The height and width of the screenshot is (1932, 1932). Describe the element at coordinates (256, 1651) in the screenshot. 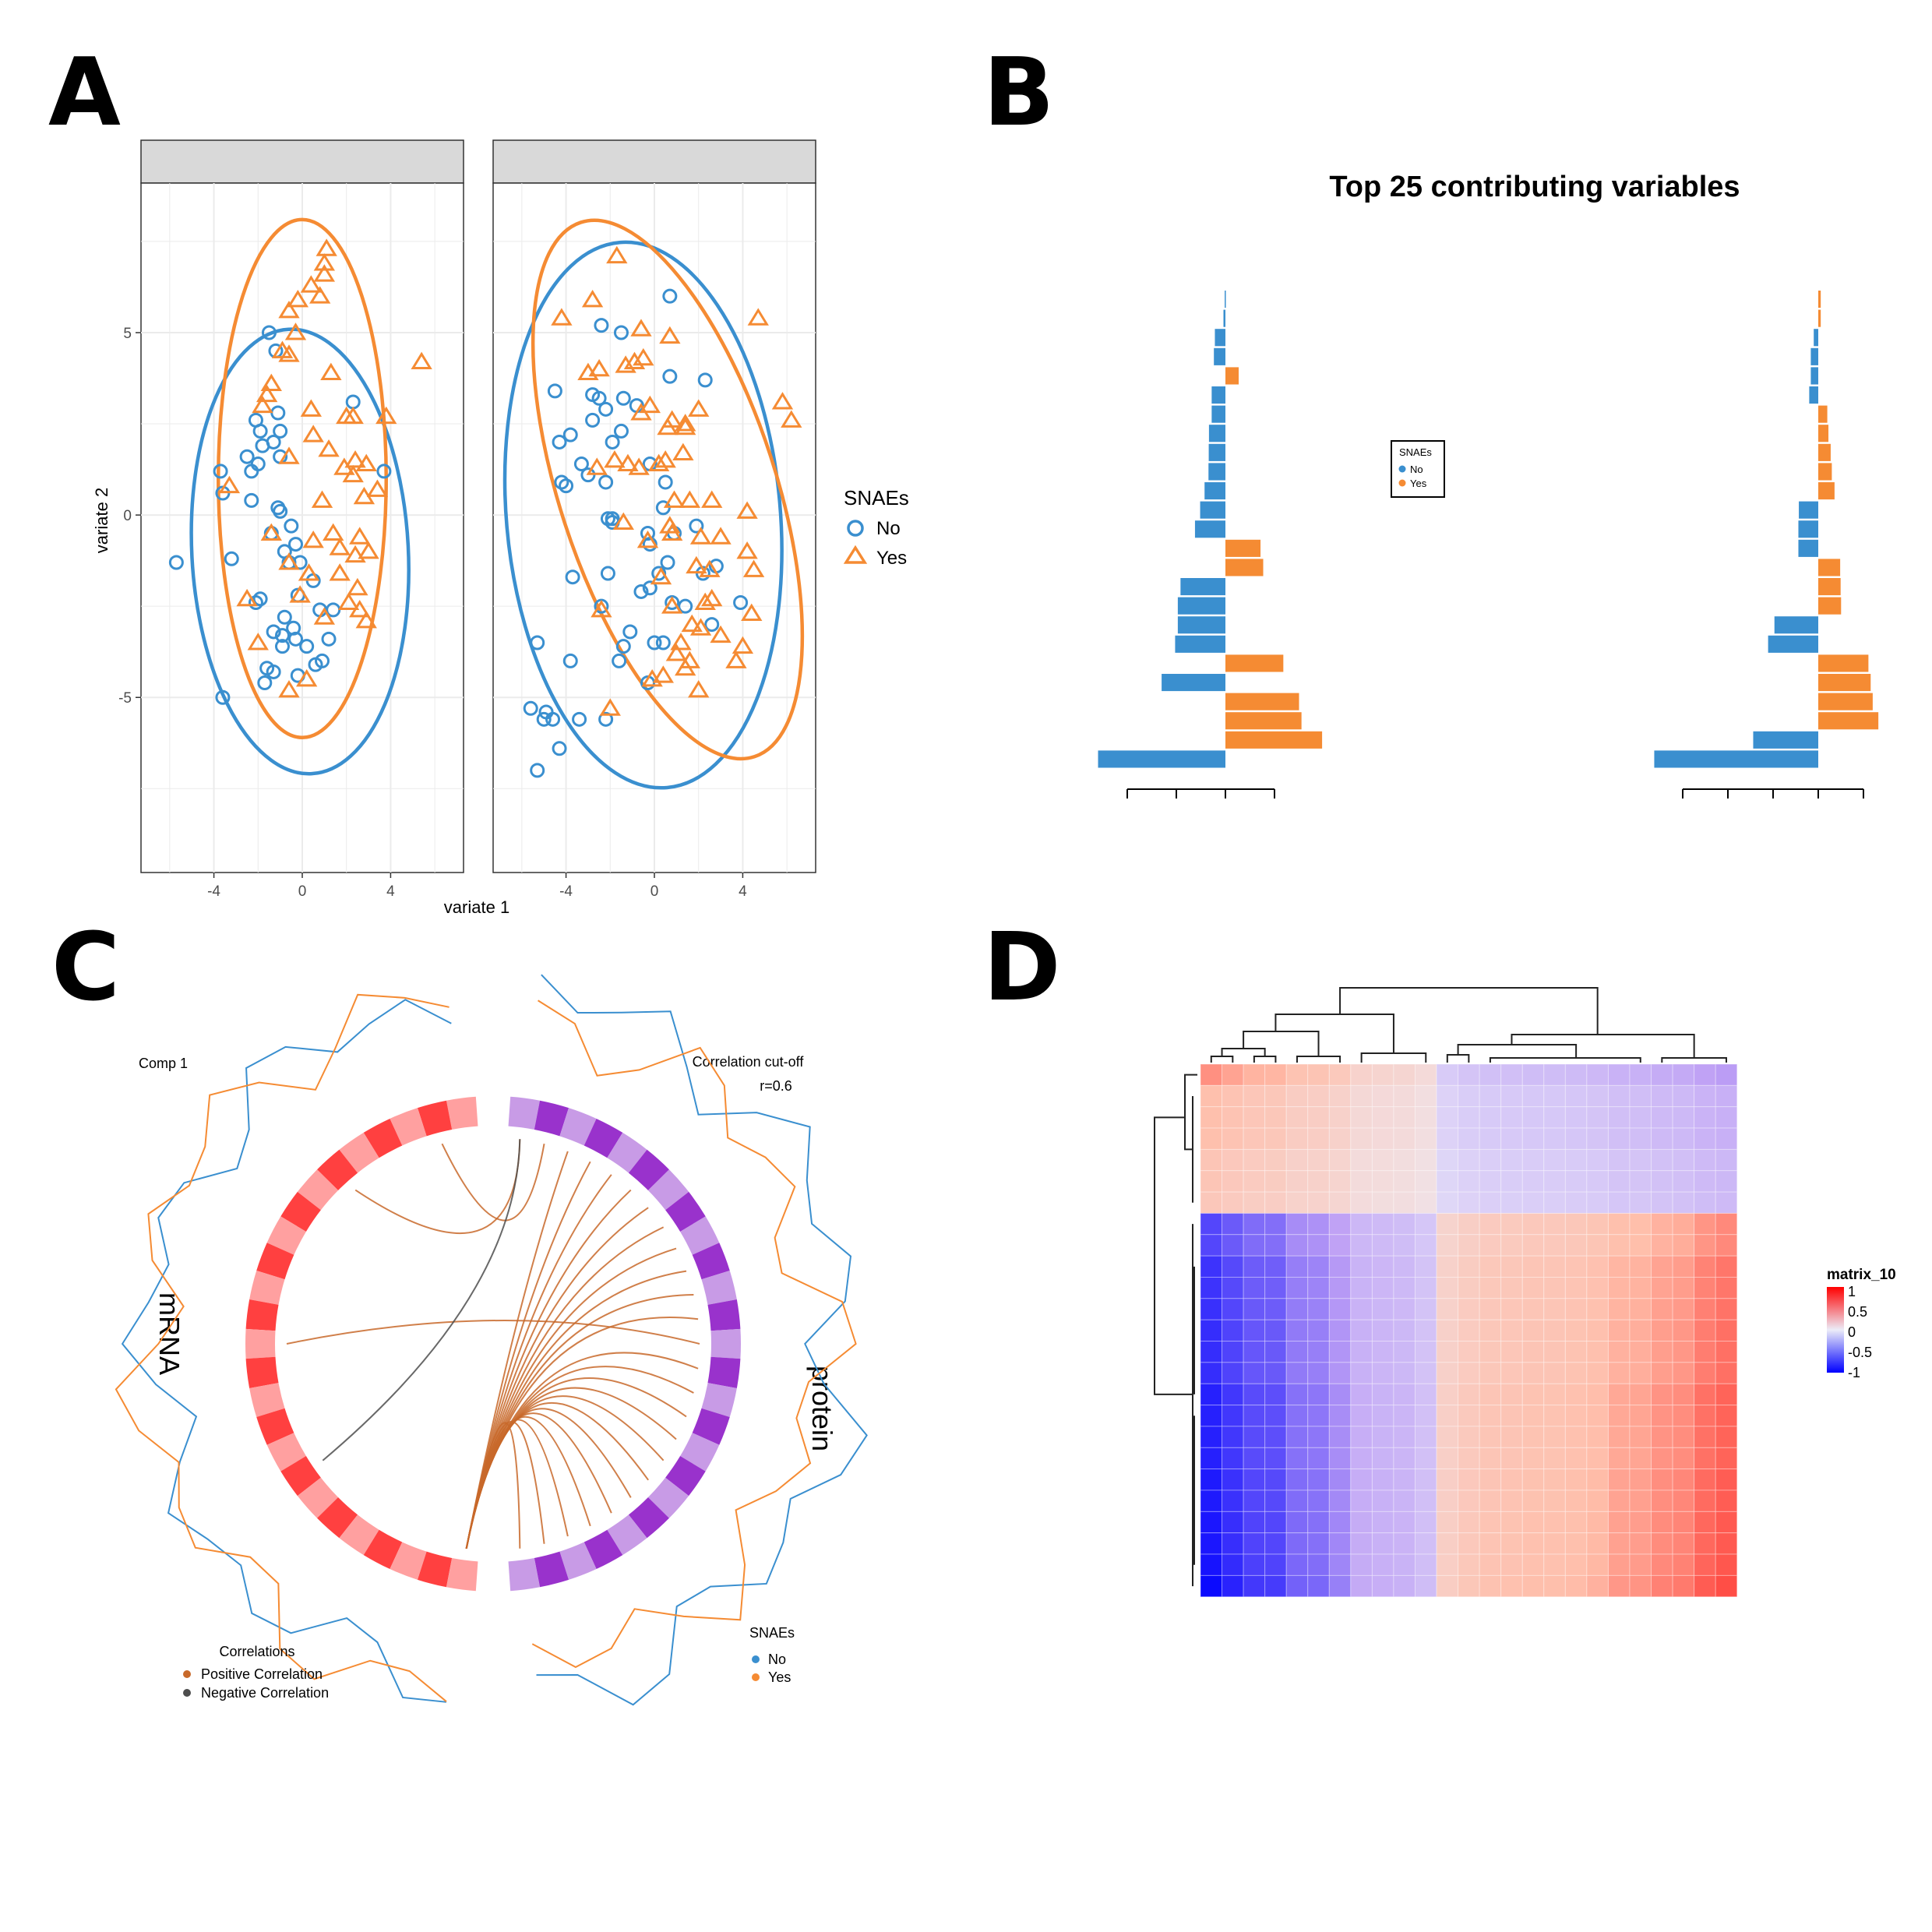

I see `legend-title: Correlations` at that location.